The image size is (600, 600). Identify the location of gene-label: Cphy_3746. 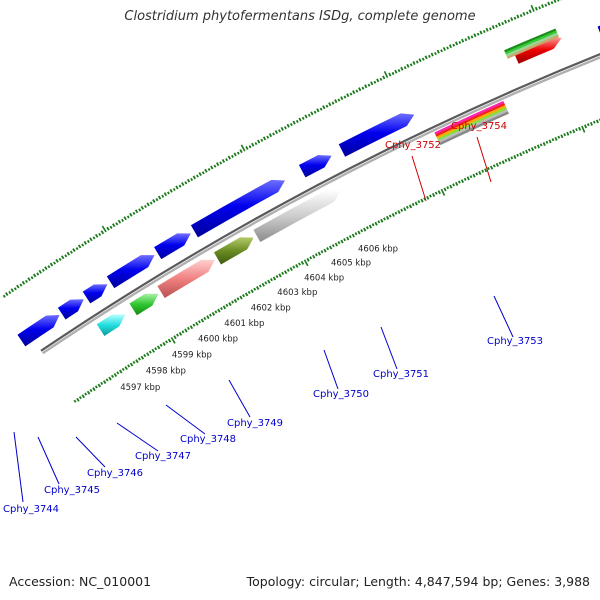
(115, 473).